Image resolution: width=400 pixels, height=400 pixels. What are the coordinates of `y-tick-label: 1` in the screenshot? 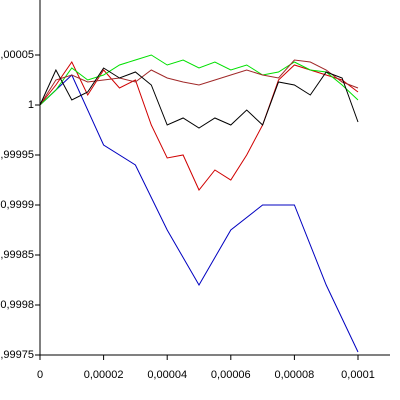 It's located at (31, 105).